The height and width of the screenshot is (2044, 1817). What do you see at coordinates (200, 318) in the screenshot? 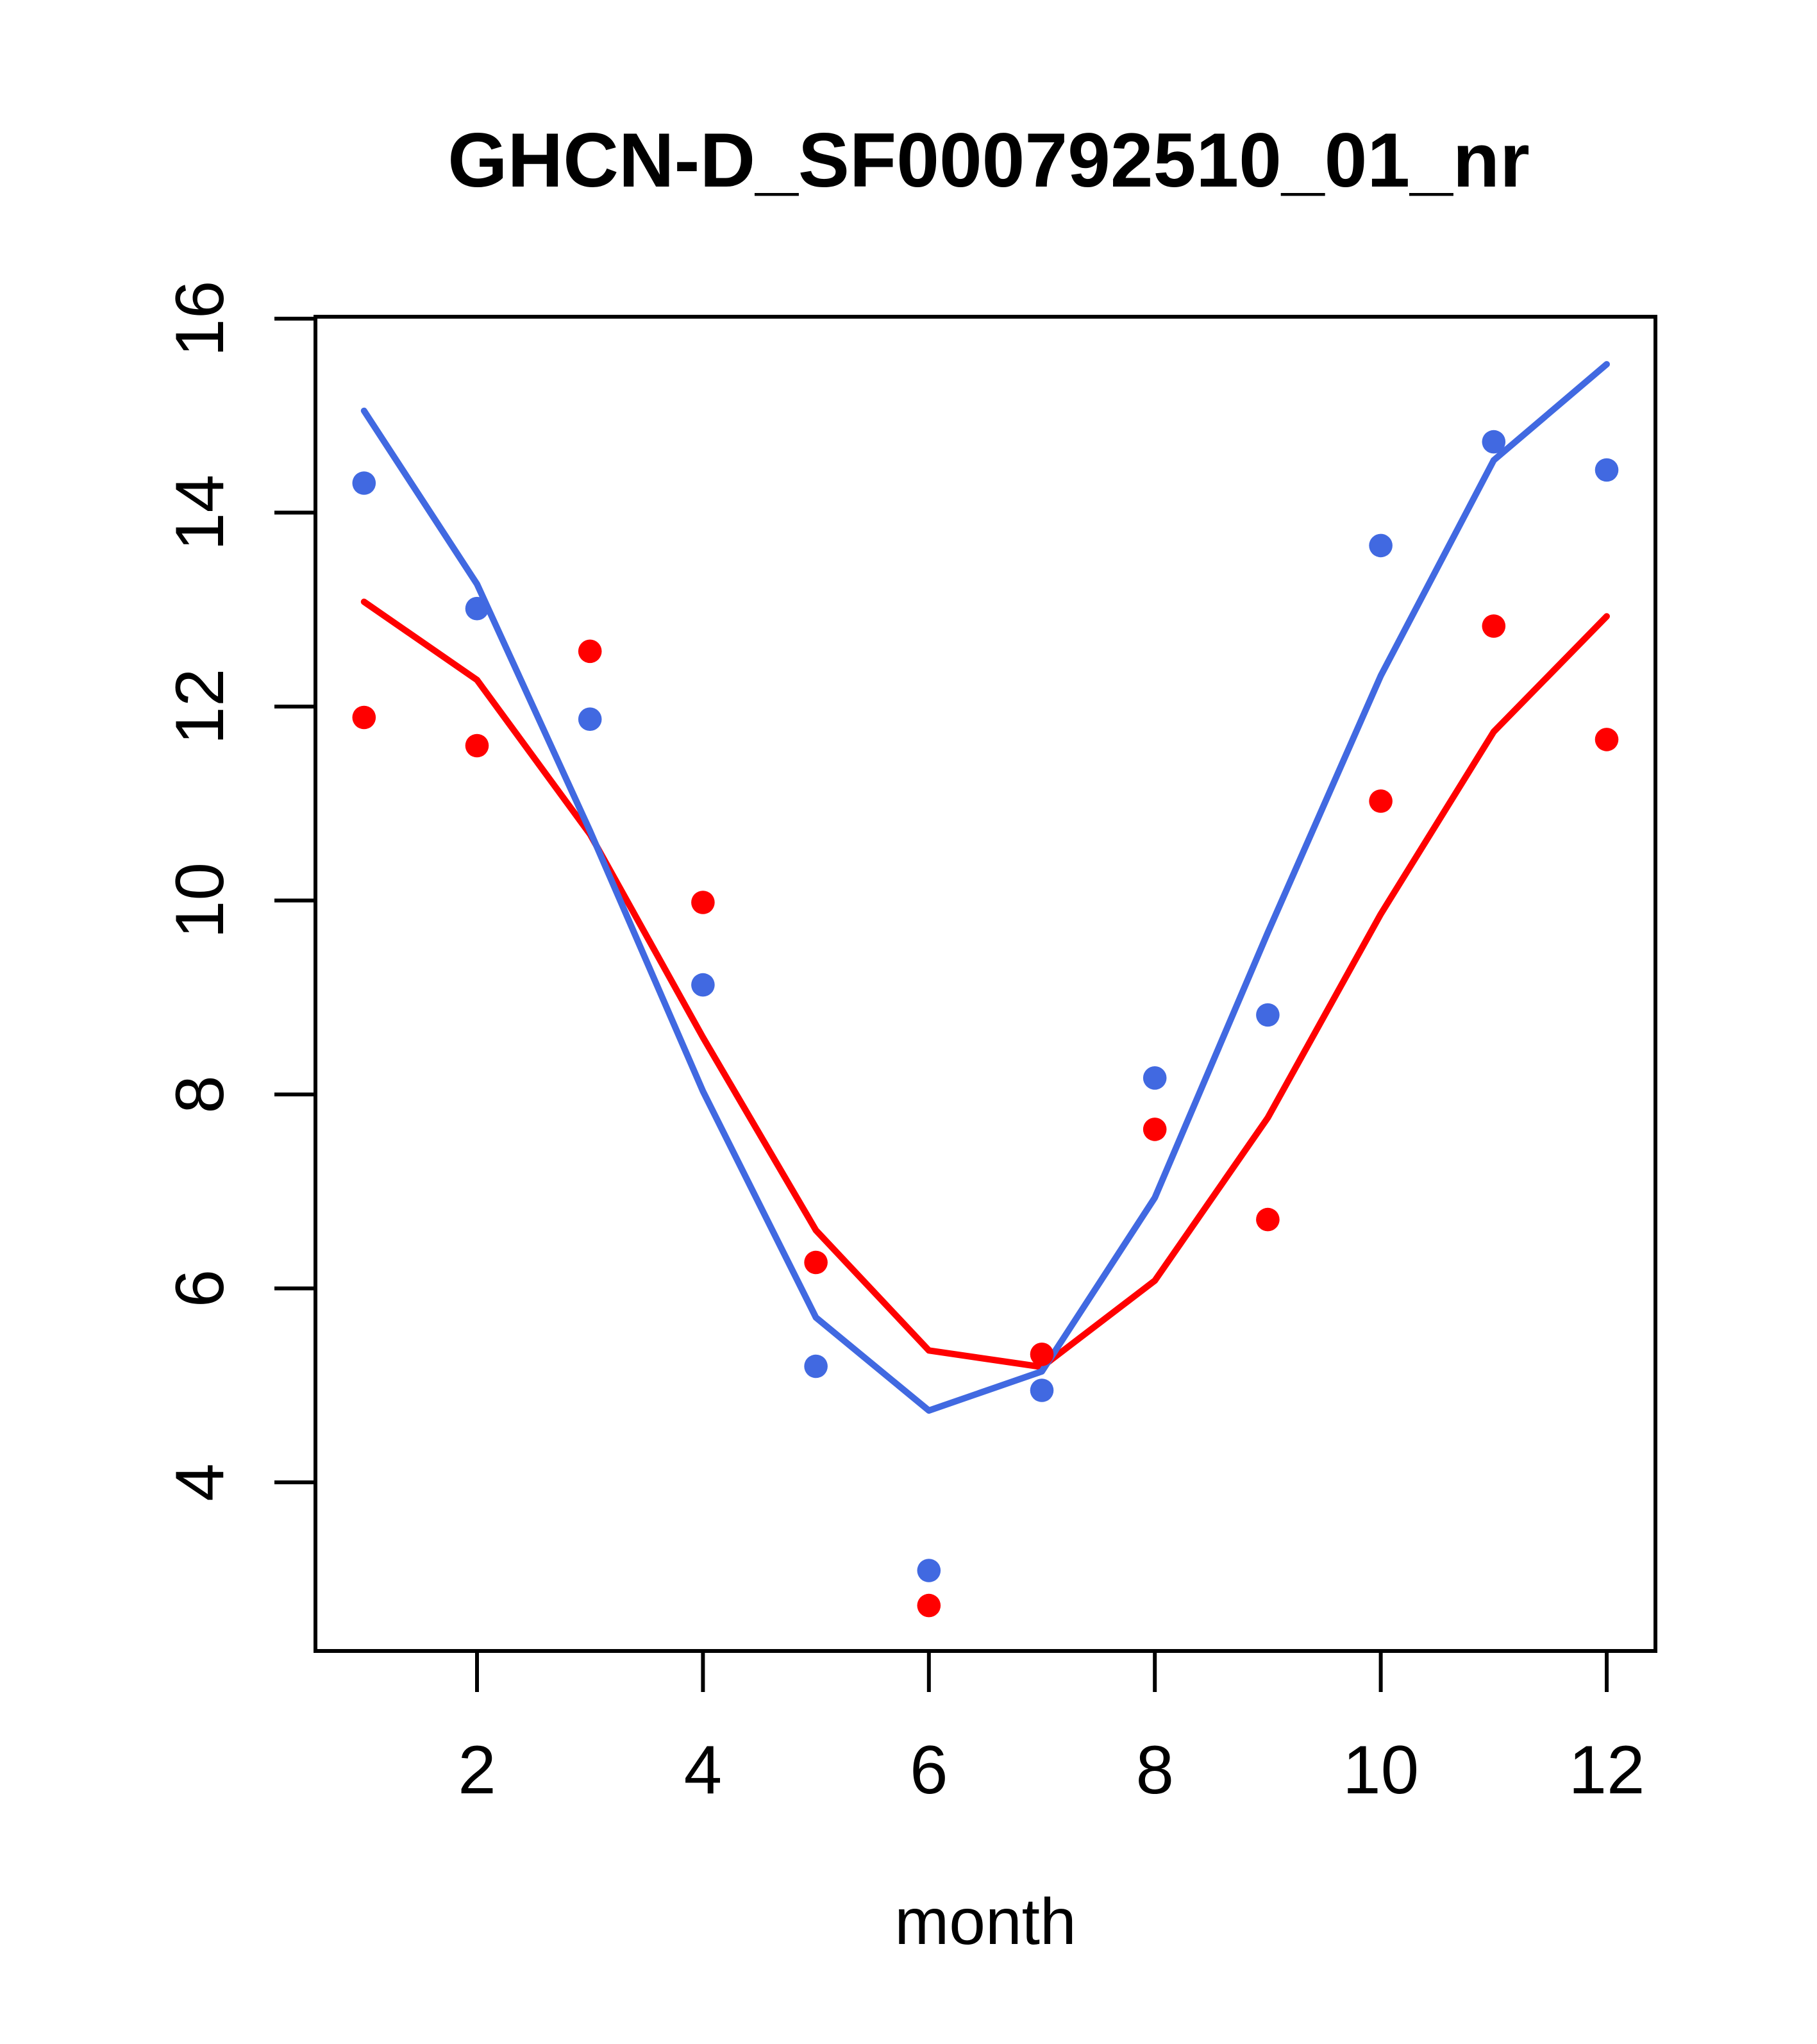
I see `svg-text: 16` at bounding box center [200, 318].